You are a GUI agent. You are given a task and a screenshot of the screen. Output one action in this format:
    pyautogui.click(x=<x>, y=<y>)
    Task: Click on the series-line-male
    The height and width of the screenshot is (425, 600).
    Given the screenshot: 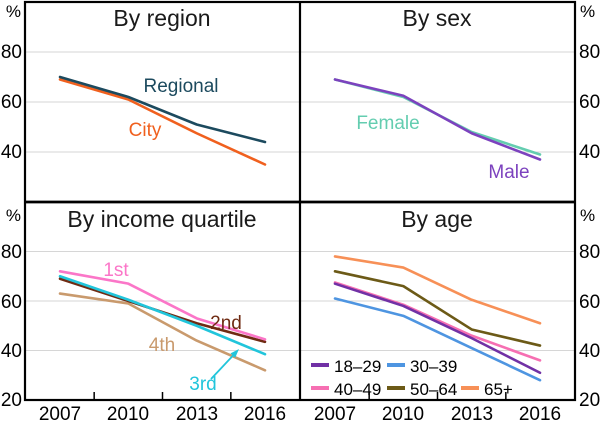 What is the action you would take?
    pyautogui.click(x=437, y=119)
    